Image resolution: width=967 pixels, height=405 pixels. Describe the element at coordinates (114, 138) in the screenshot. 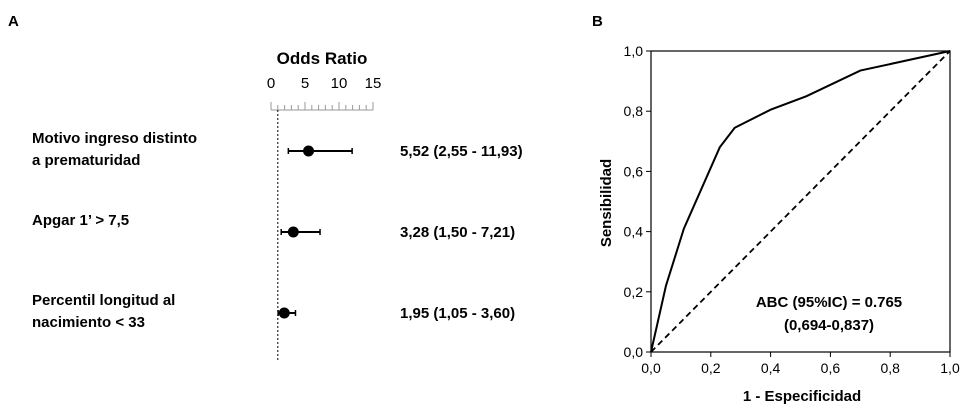

I see `row-label: Motivo ingreso distinto` at that location.